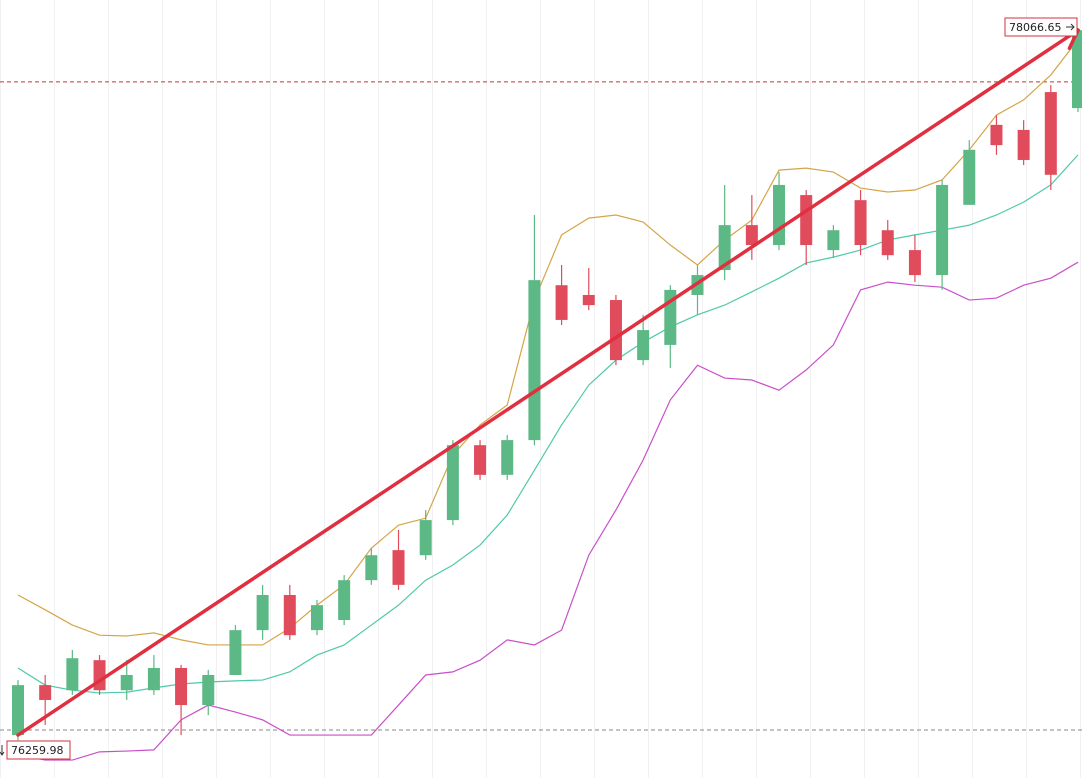  Describe the element at coordinates (1070, 27) in the screenshot. I see `label-arrow` at that location.